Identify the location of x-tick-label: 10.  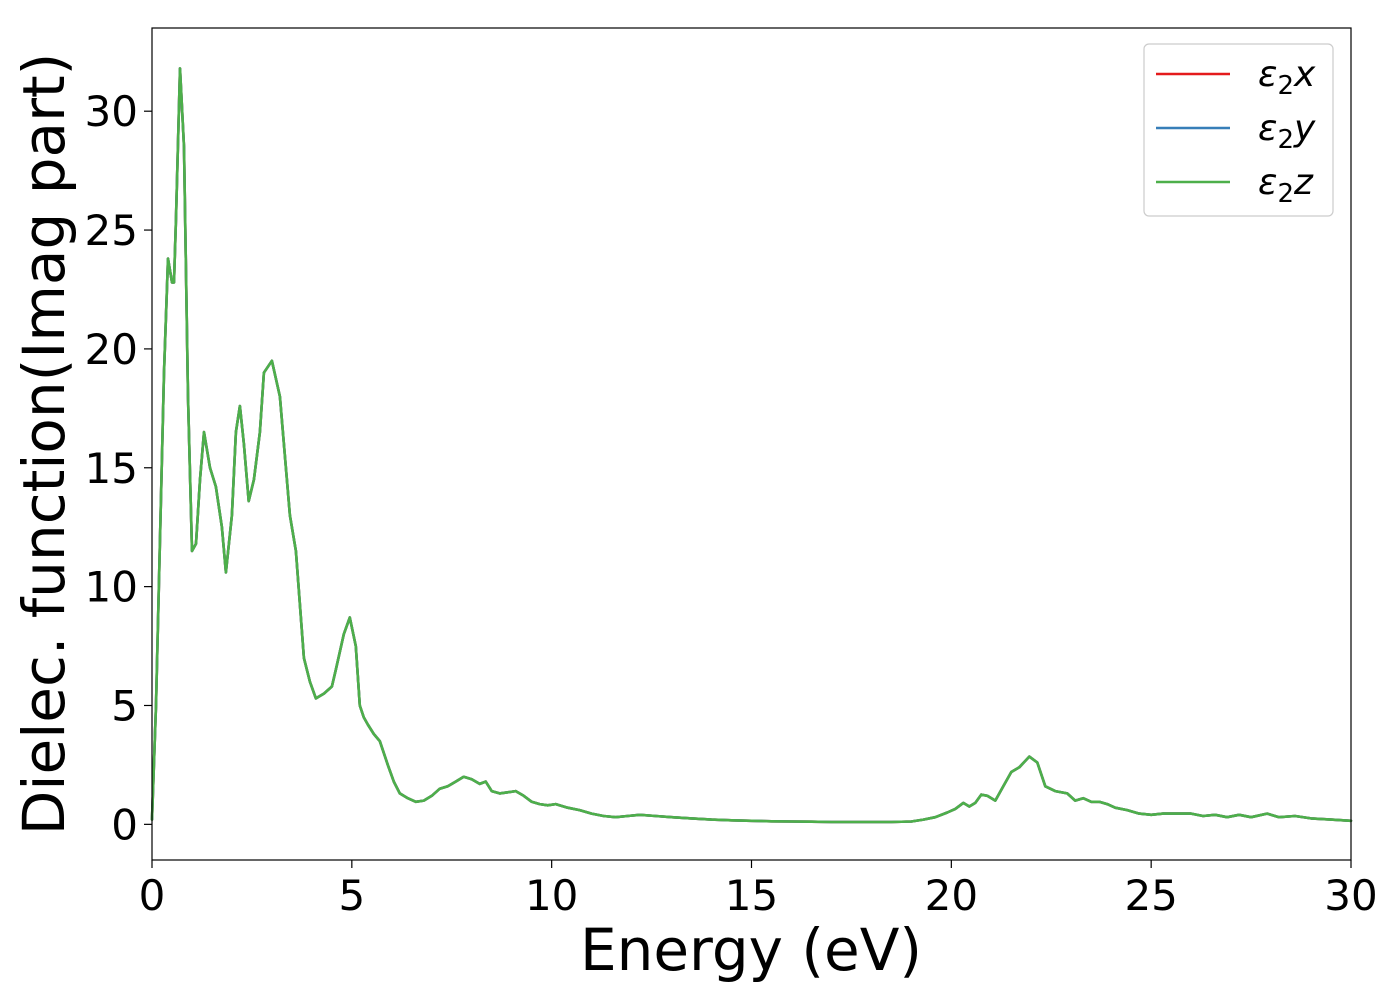
(551, 895).